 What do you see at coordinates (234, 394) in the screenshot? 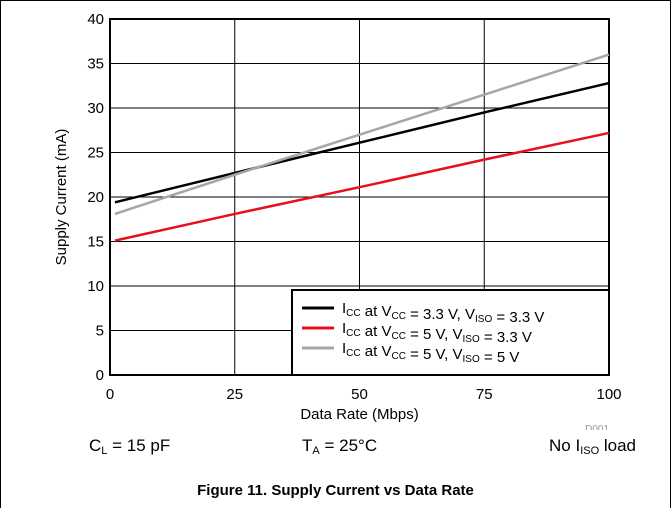
I see `x-tick-label: 25` at bounding box center [234, 394].